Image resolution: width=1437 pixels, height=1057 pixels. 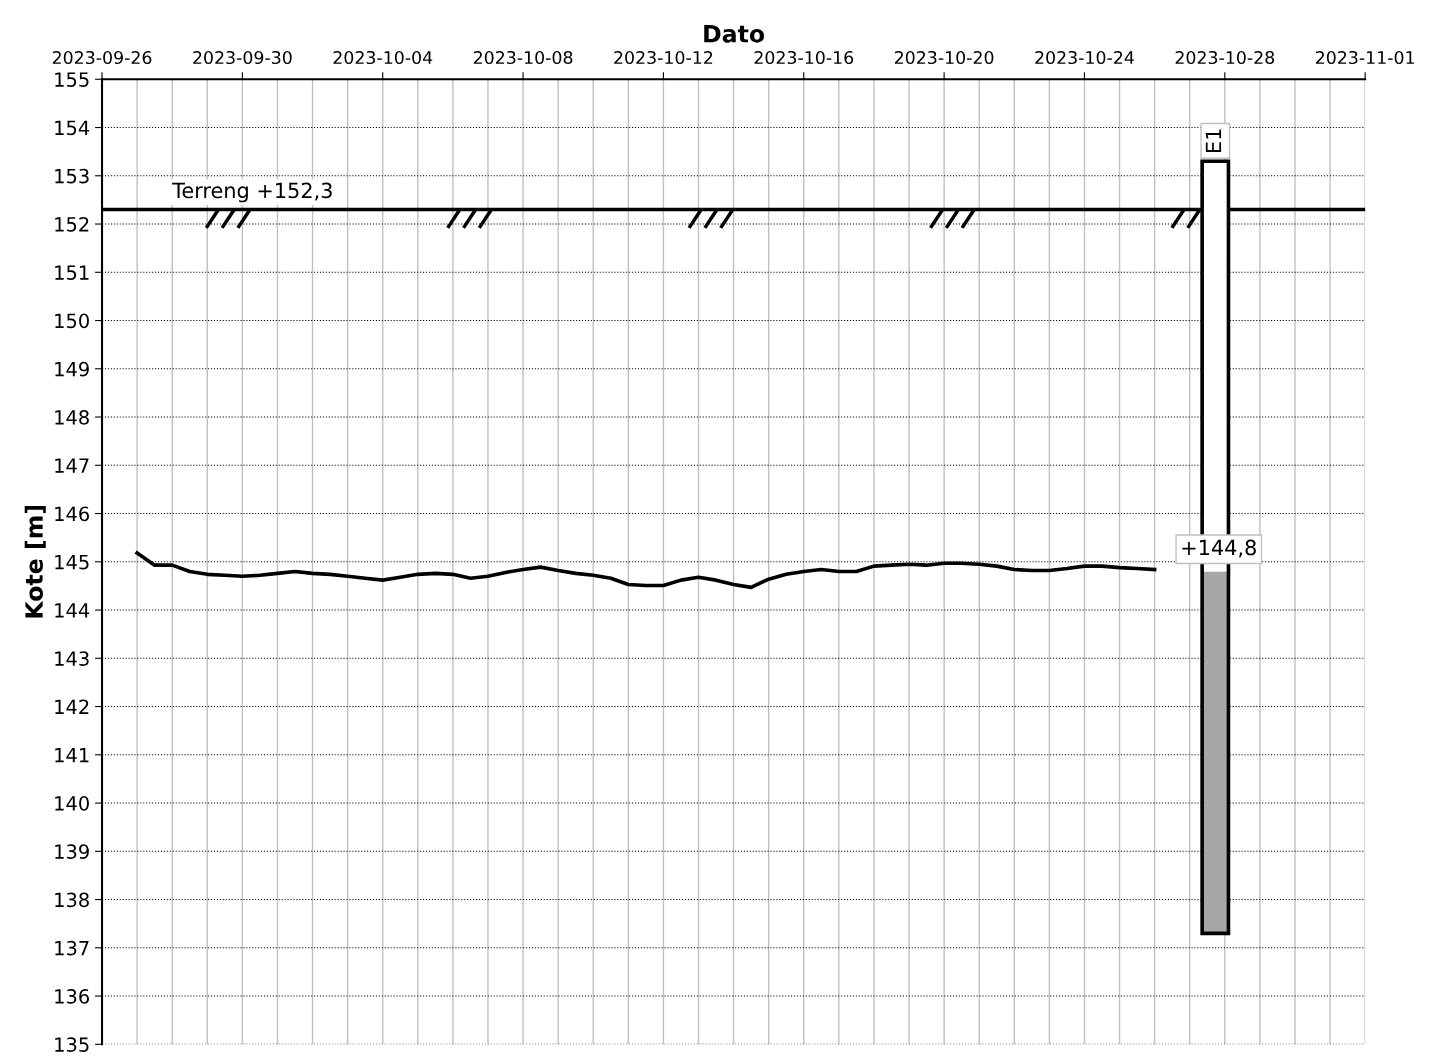 What do you see at coordinates (72, 272) in the screenshot?
I see `y-tick-label: 151` at bounding box center [72, 272].